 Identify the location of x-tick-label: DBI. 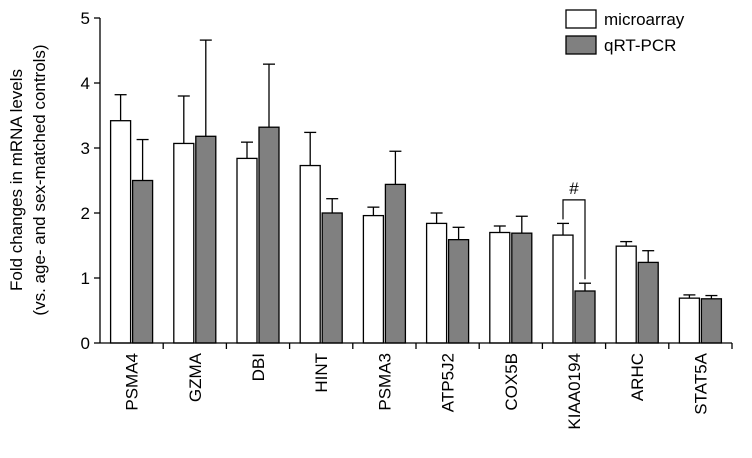
(258, 367).